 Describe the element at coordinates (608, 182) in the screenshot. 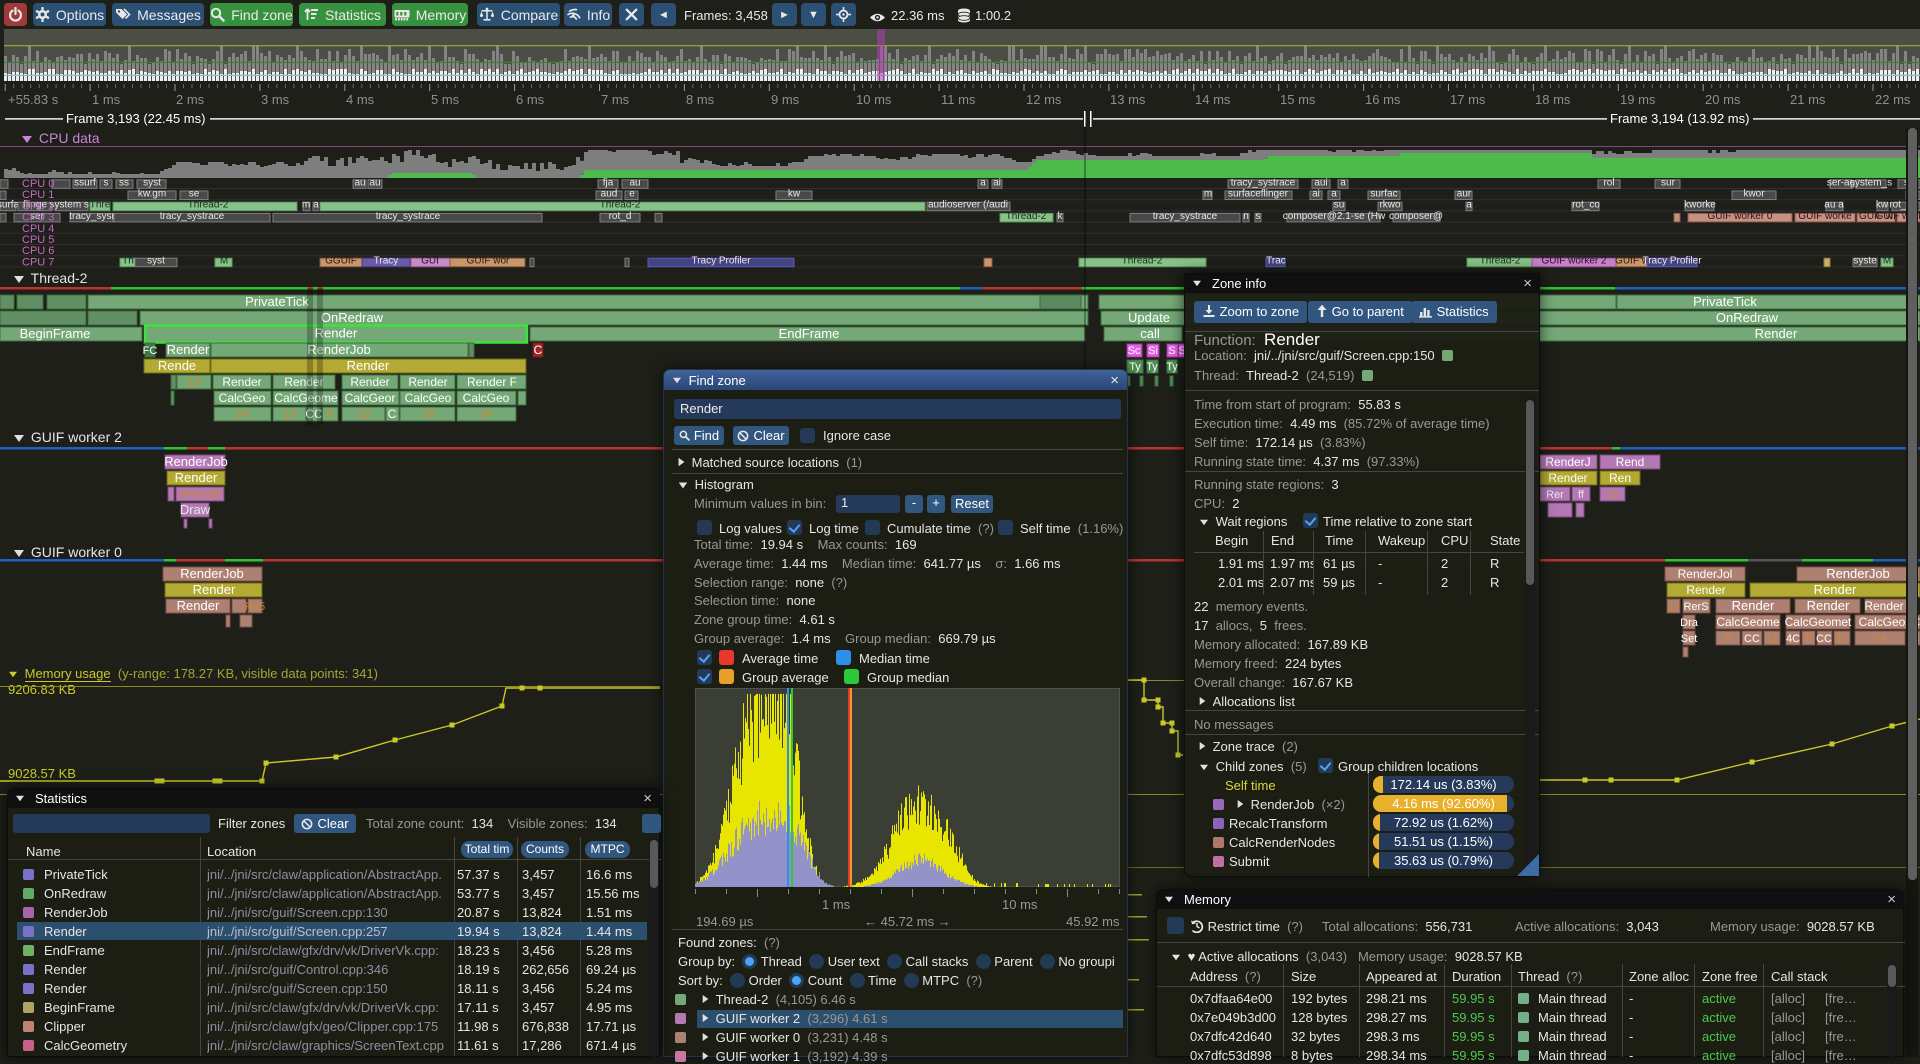

I see `svg-text: fja` at that location.